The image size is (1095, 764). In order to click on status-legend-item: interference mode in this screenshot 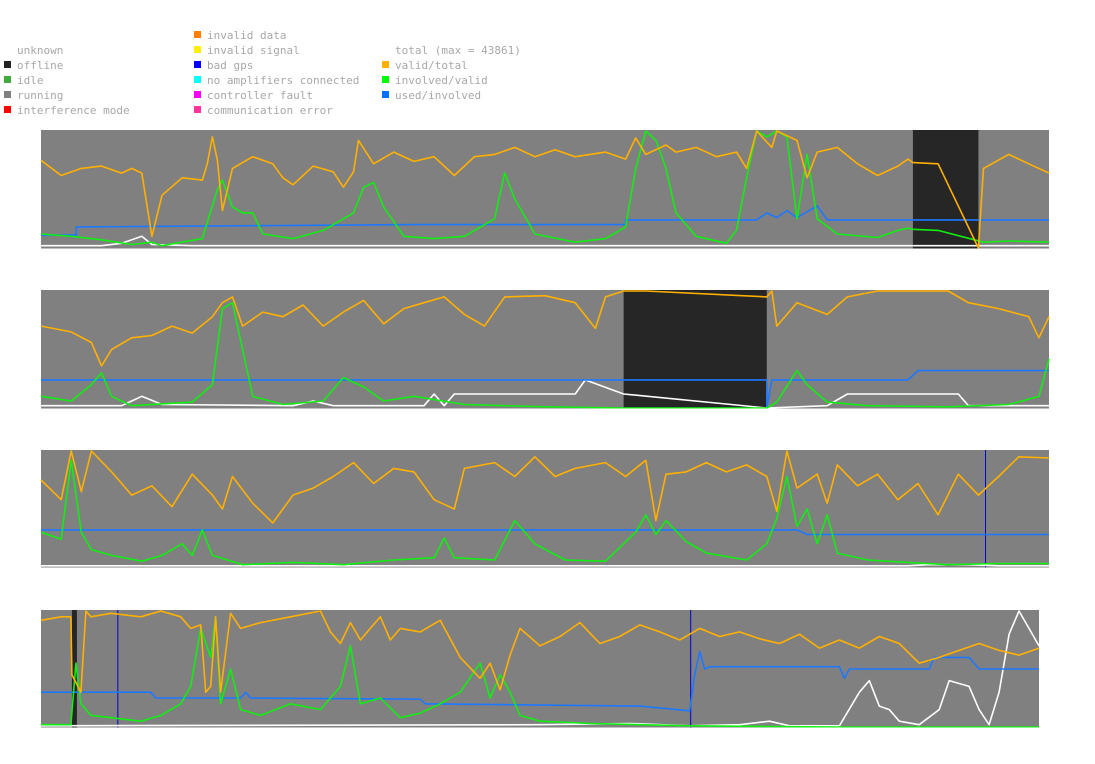, I will do `click(67, 110)`.